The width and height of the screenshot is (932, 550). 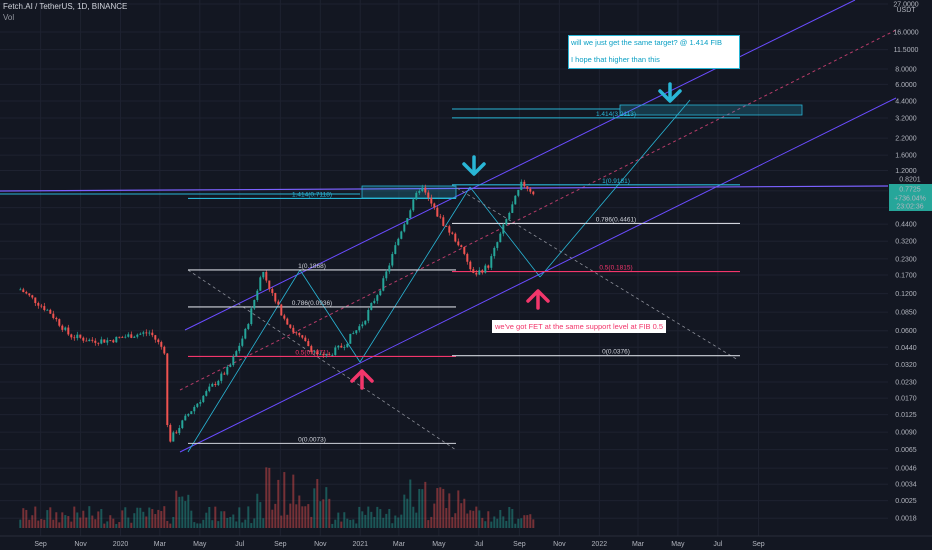 I want to click on y-unit-label: USDT, so click(x=906, y=10).